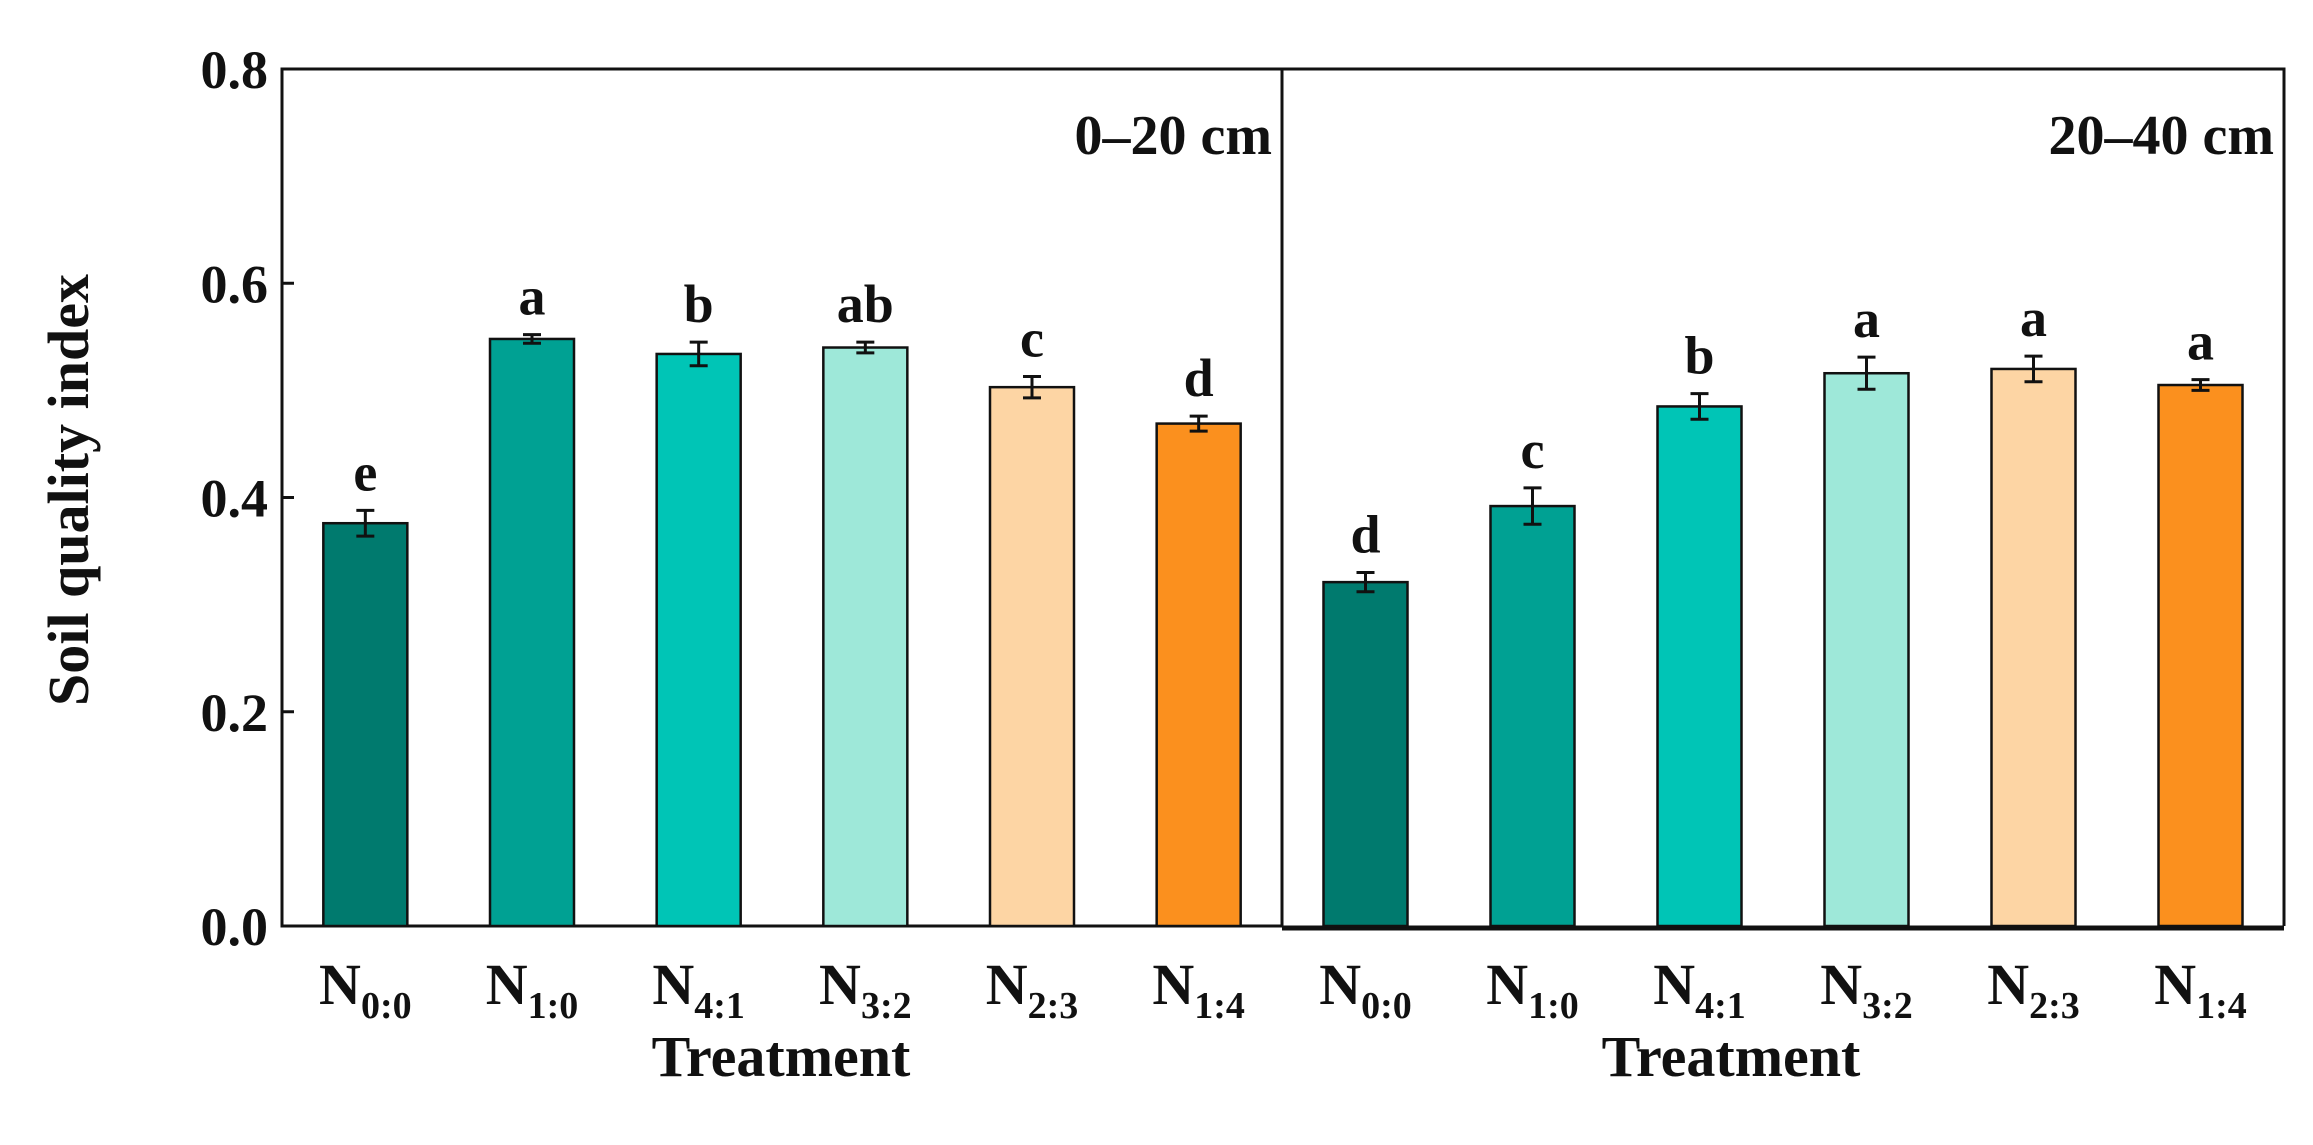 Image resolution: width=2313 pixels, height=1145 pixels. What do you see at coordinates (68, 490) in the screenshot?
I see `y-axis-title: Soil quality index` at bounding box center [68, 490].